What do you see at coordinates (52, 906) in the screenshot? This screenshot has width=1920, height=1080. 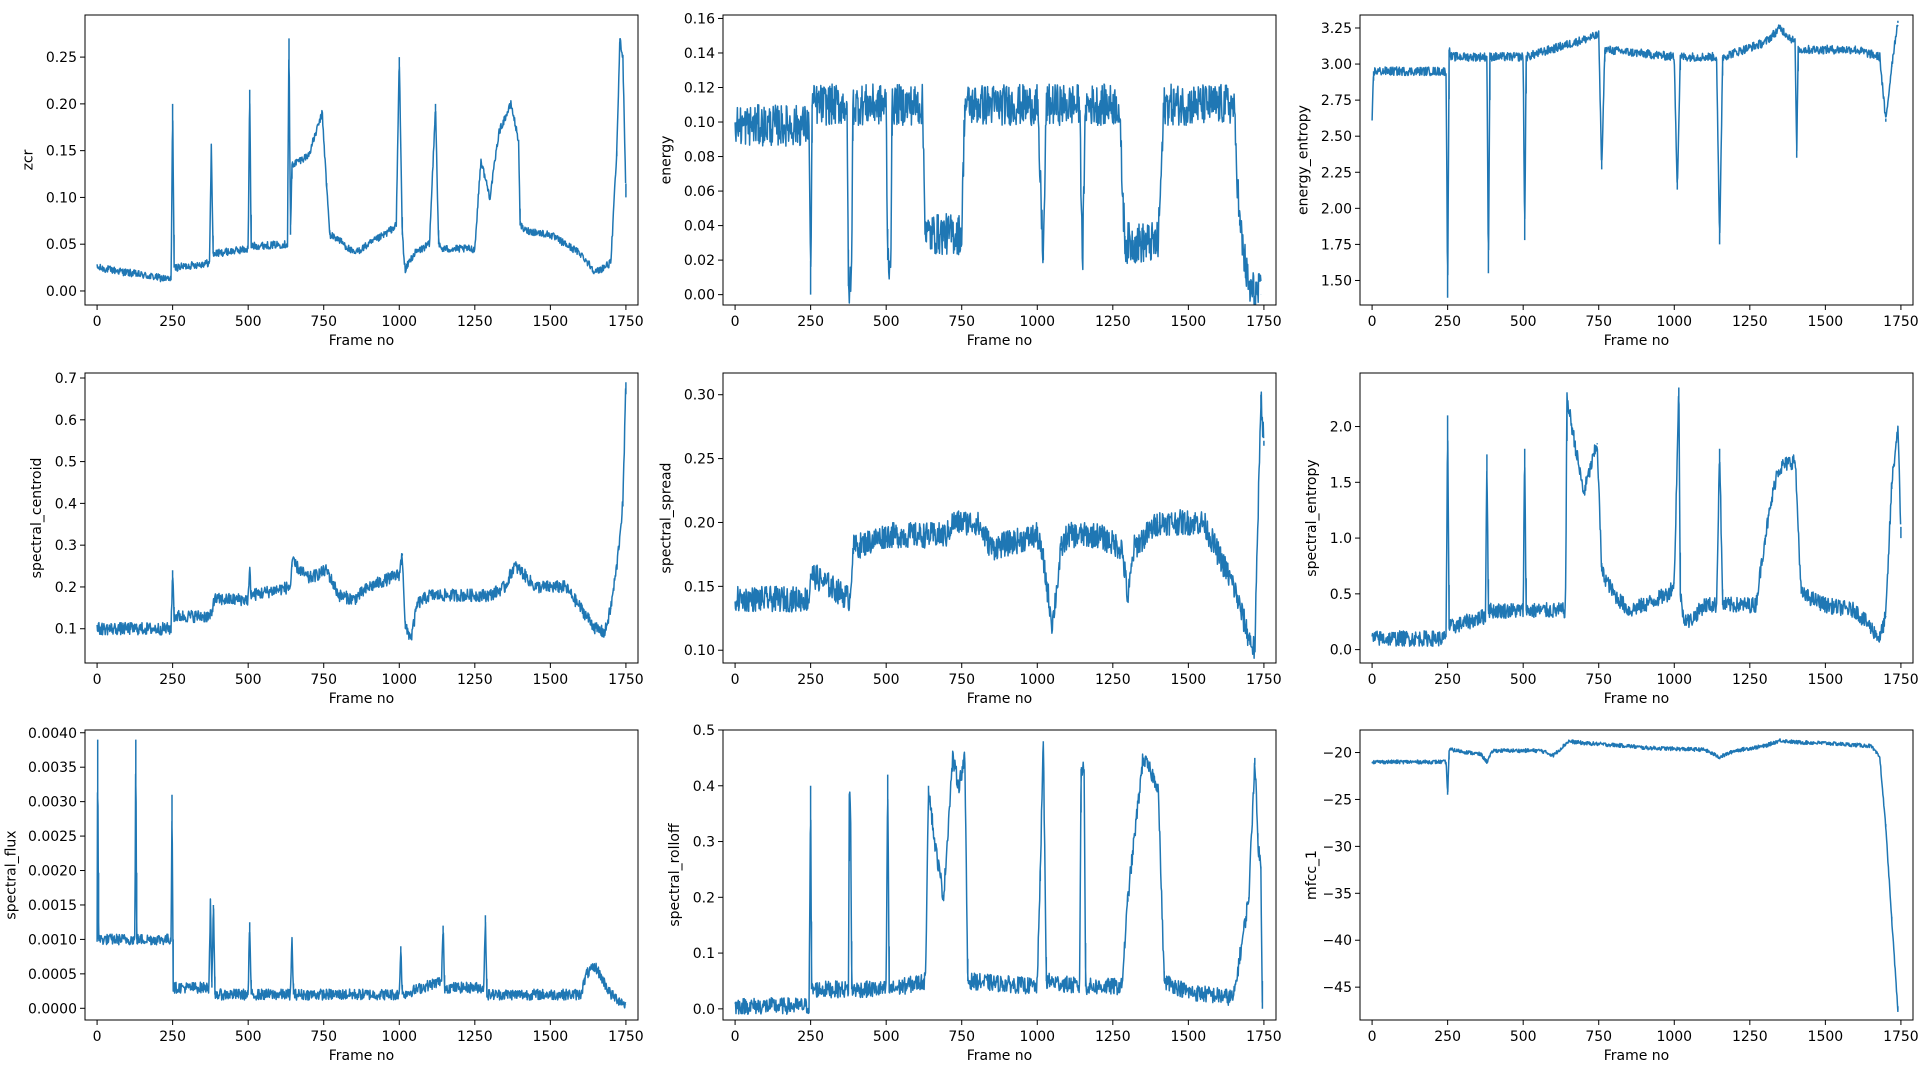 I see `y-tick-label: 0.0015` at bounding box center [52, 906].